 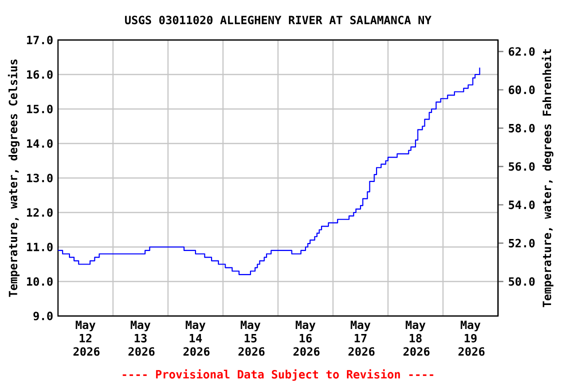 I want to click on chart-title: USGS 03011020 ALLEGHENY RIVER AT SALAMANCA NY, so click(x=278, y=20).